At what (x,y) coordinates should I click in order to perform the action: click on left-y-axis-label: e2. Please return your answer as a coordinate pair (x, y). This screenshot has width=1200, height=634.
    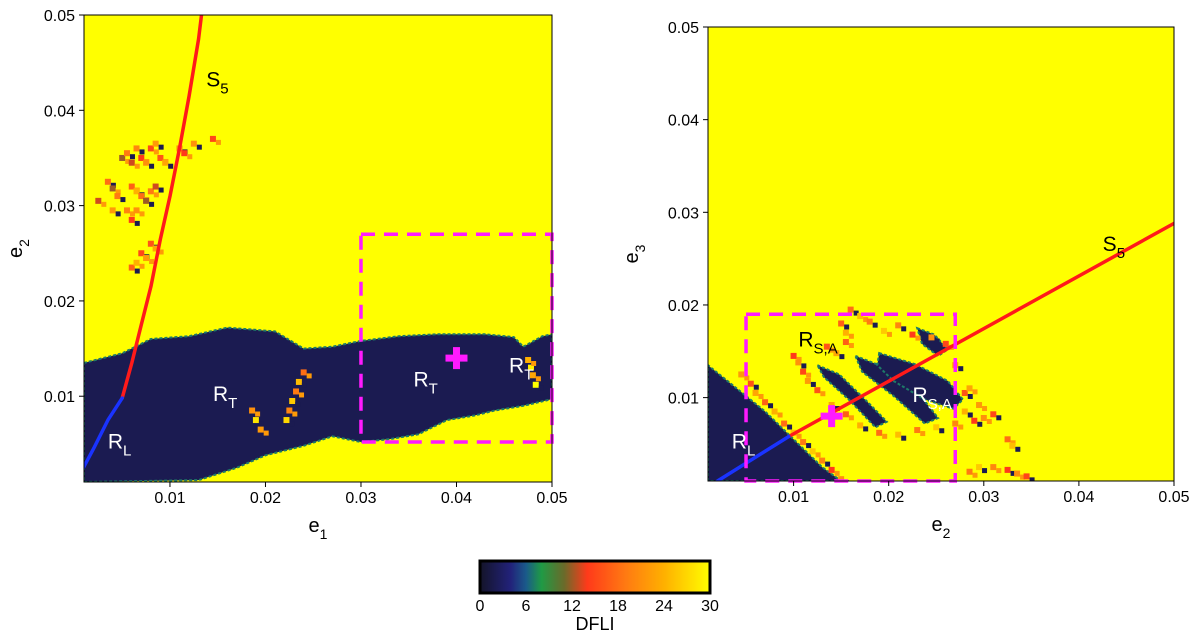
    Looking at the image, I should click on (18, 248).